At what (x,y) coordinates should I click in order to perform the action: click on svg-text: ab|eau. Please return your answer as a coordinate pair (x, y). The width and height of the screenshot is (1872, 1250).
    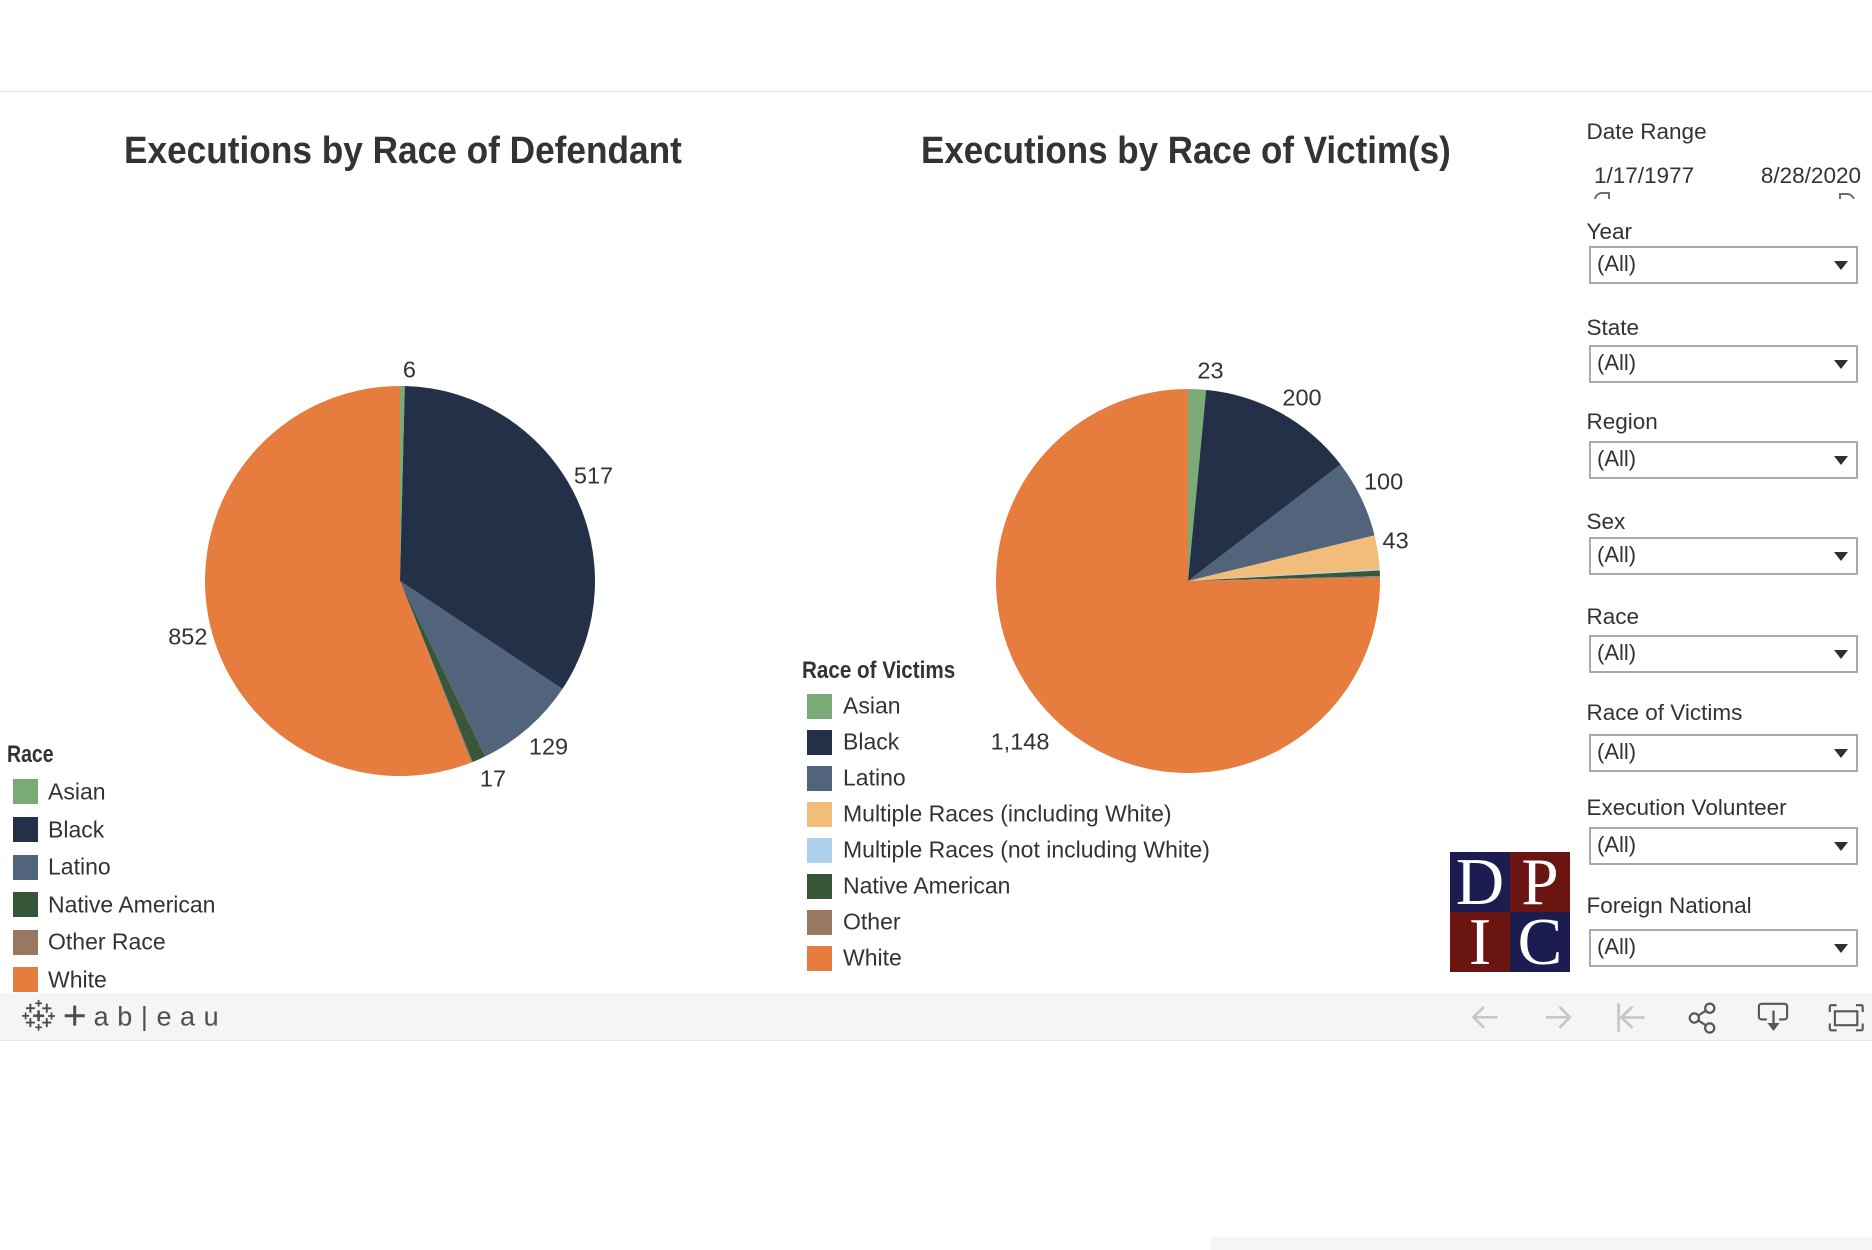
    Looking at the image, I should click on (161, 1017).